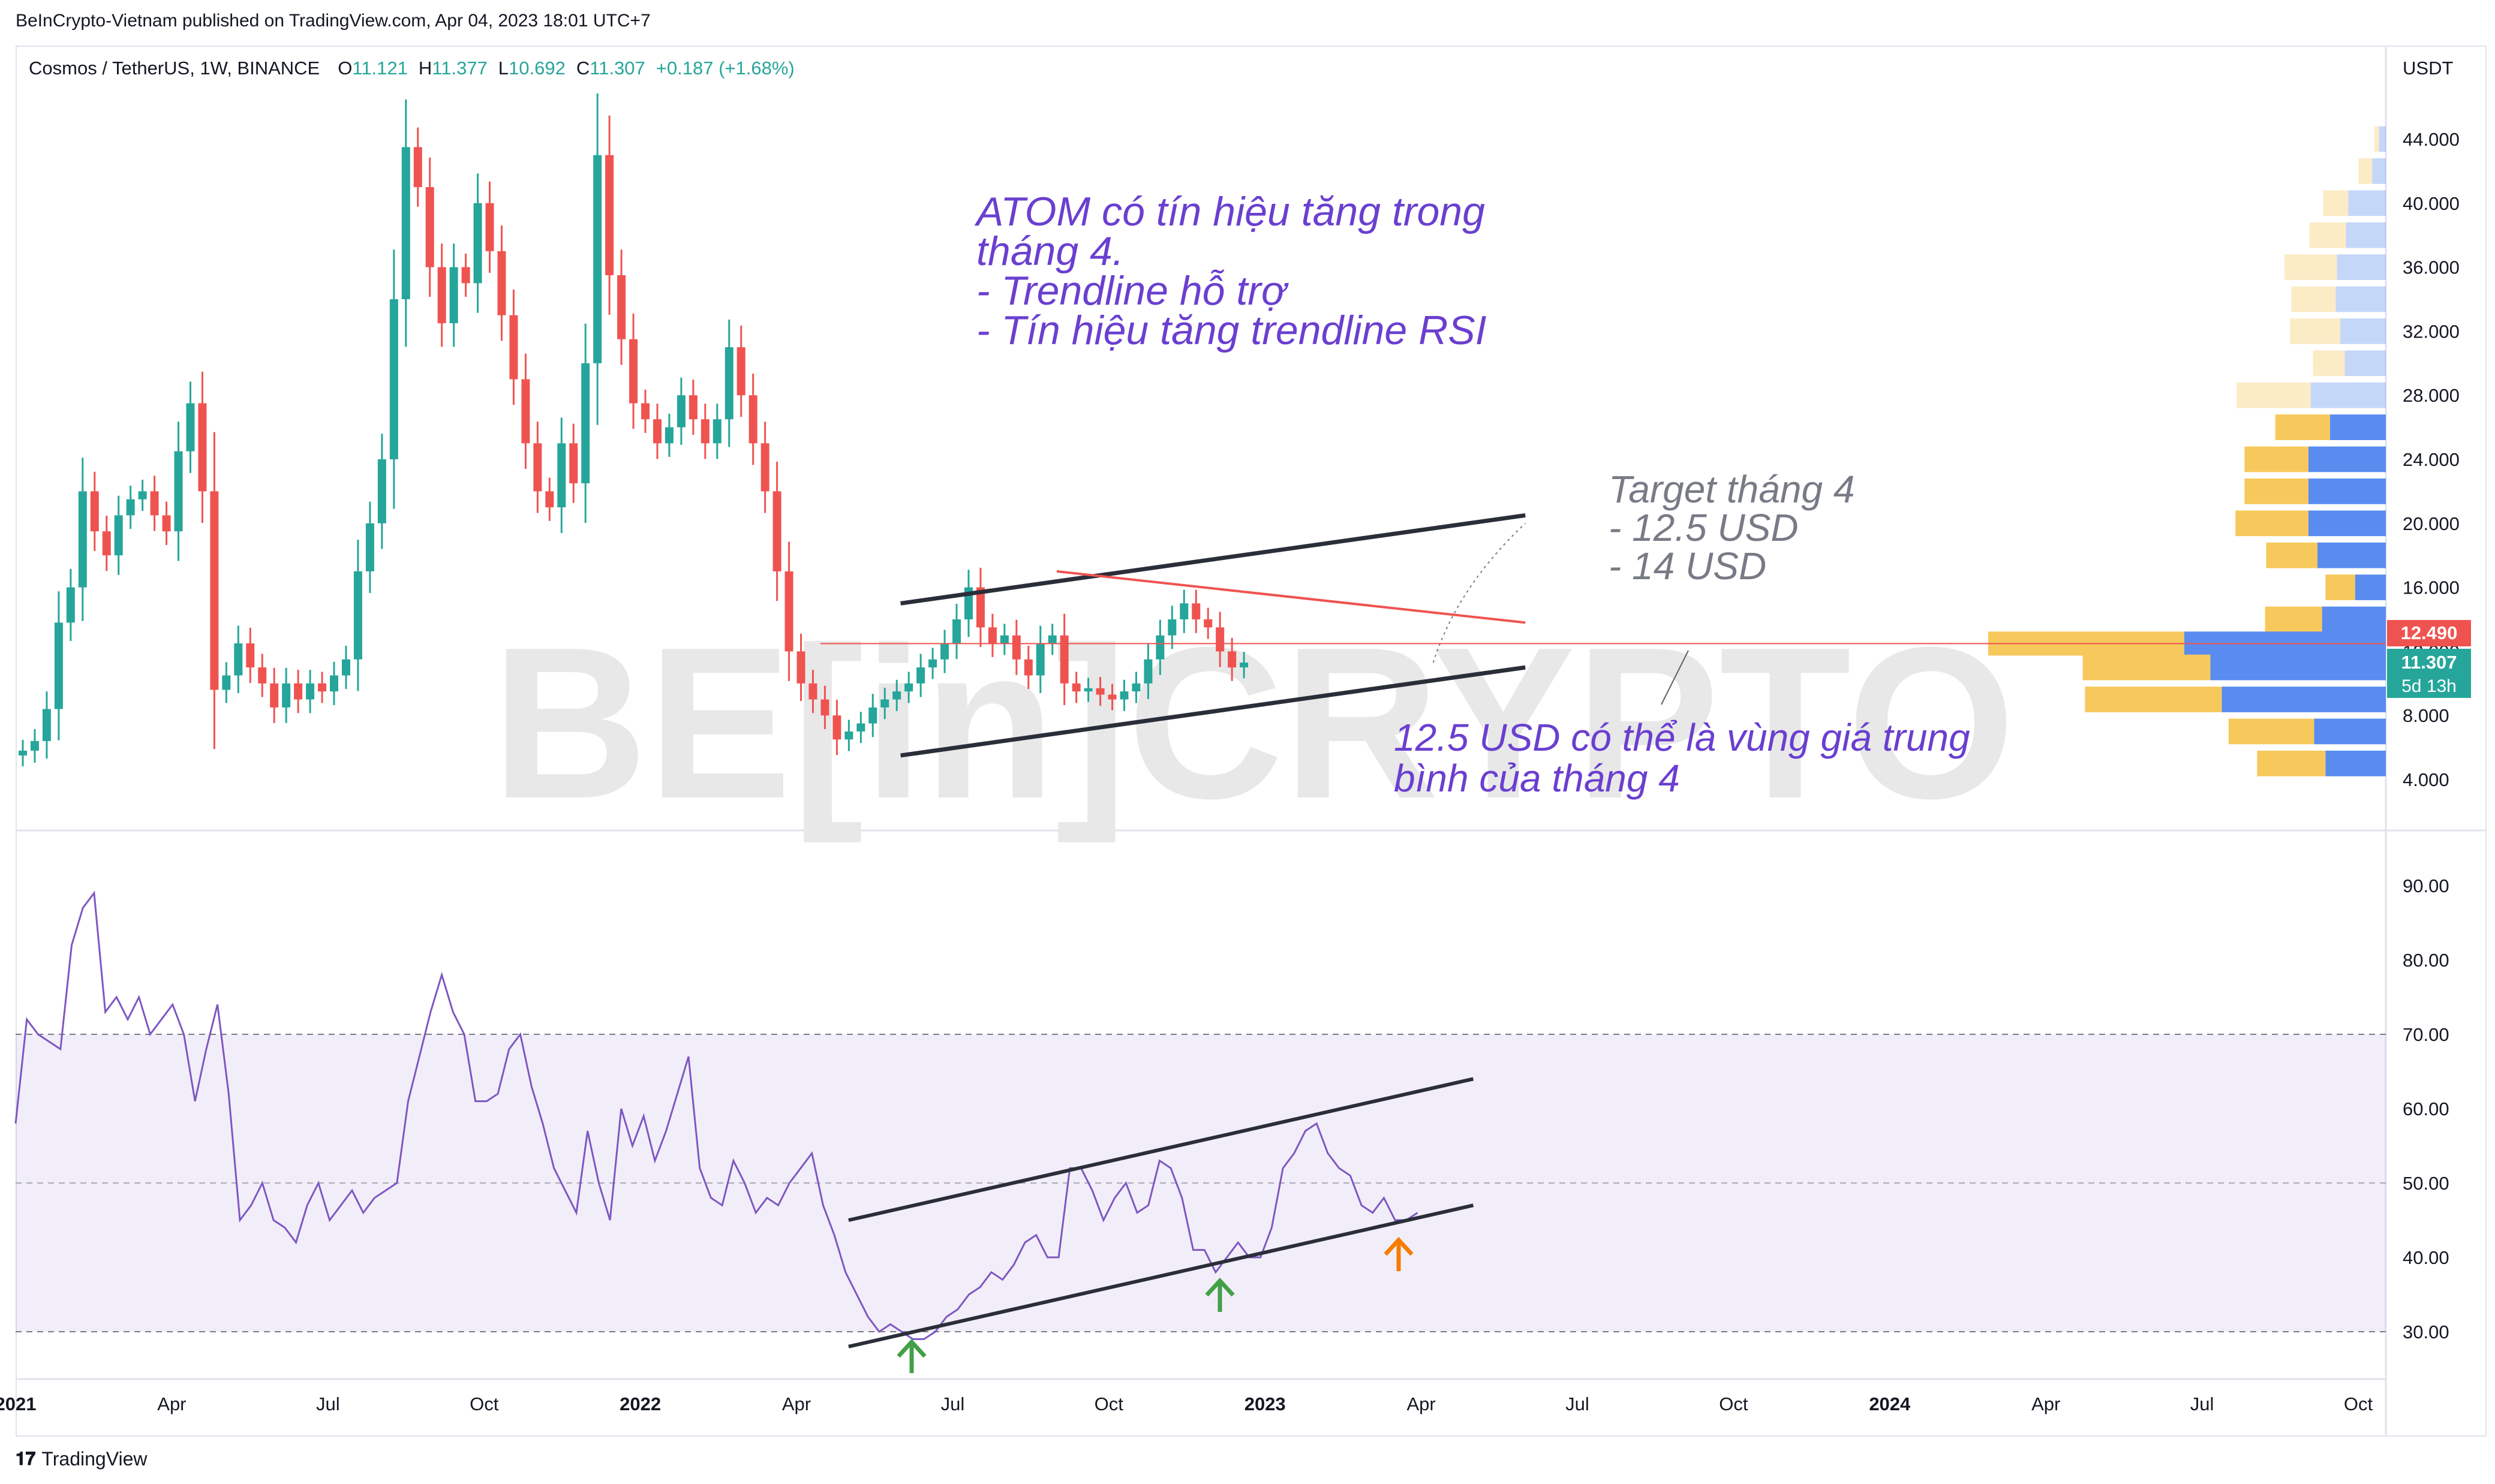 Image resolution: width=2495 pixels, height=1484 pixels. I want to click on green-up-arrow-icon, so click(912, 1355).